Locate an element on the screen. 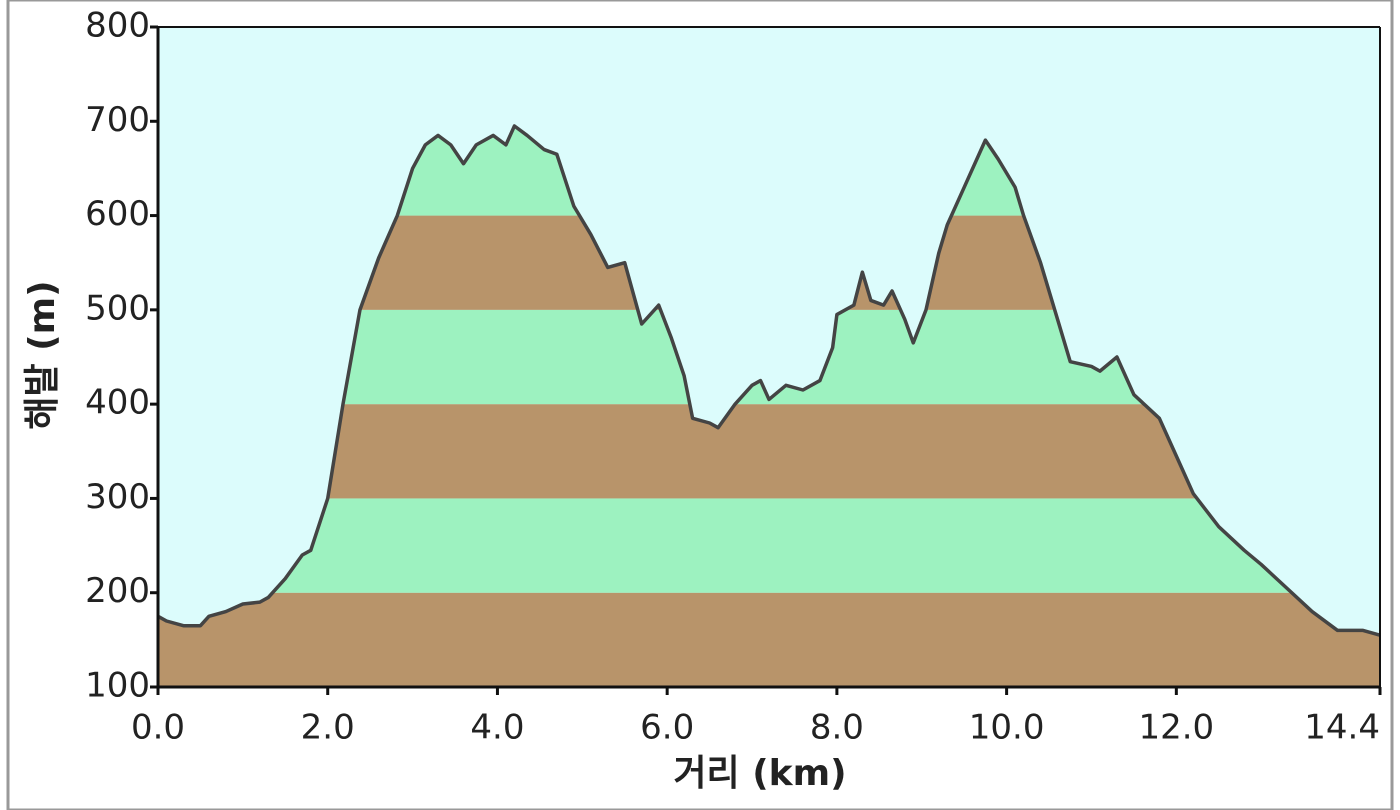 This screenshot has width=1400, height=810. x-tick-label: 0.0 is located at coordinates (158, 728).